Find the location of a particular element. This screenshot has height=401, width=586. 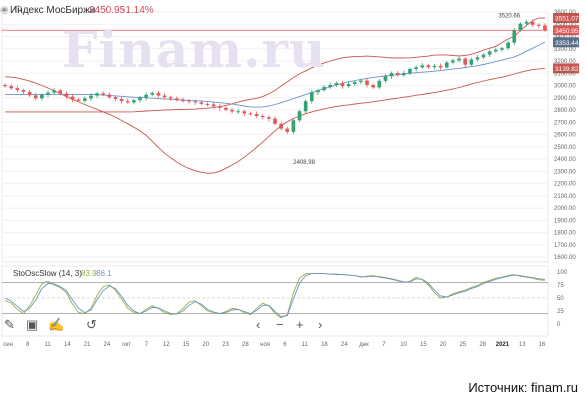

time-tick-label: 12 is located at coordinates (166, 345).